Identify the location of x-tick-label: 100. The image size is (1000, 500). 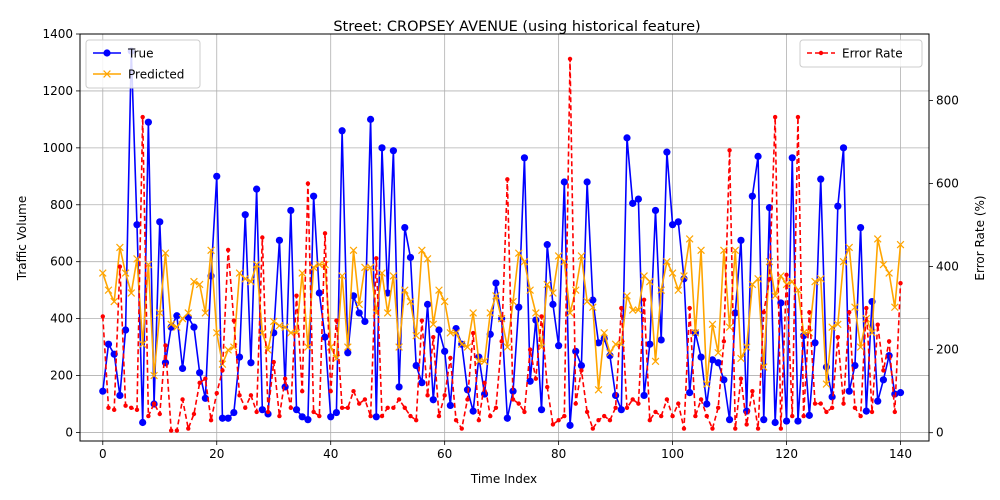
(672, 454).